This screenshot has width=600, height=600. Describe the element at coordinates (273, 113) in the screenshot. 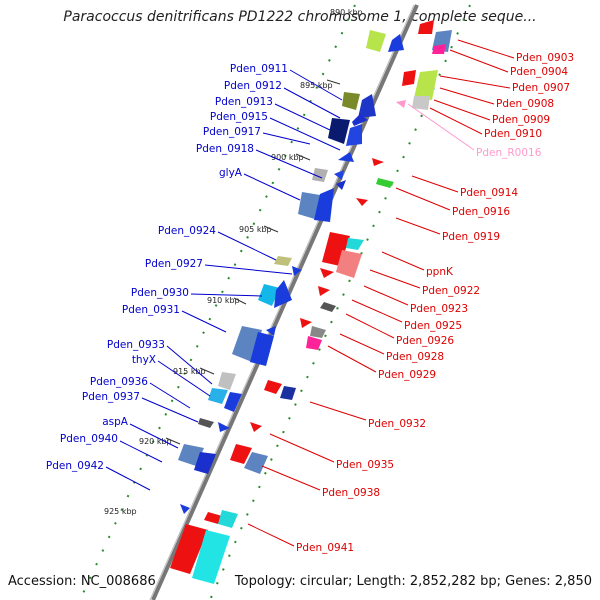

I see `gene-label-group: Pden_0913` at that location.